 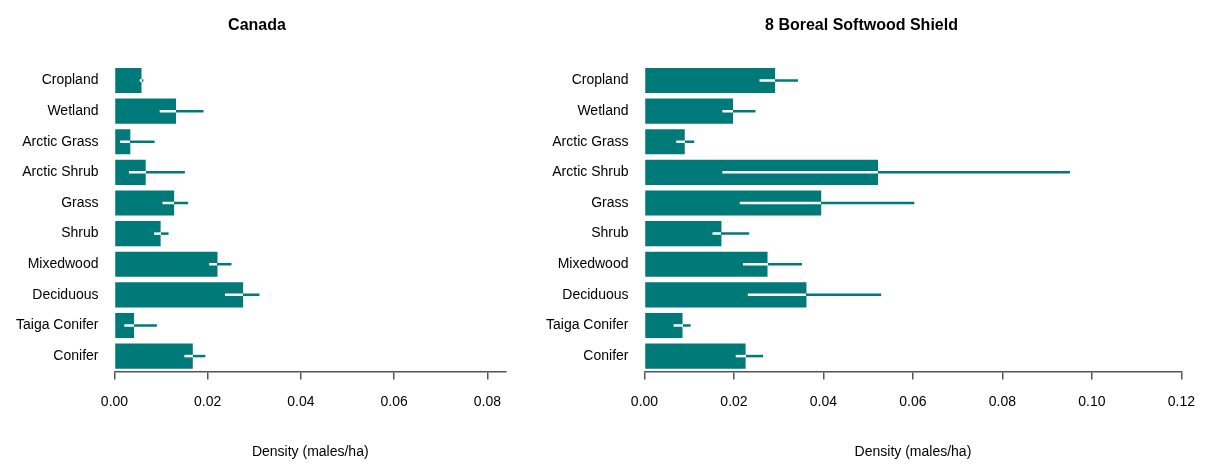 I want to click on x-tick-label: 0.12, so click(x=1181, y=400).